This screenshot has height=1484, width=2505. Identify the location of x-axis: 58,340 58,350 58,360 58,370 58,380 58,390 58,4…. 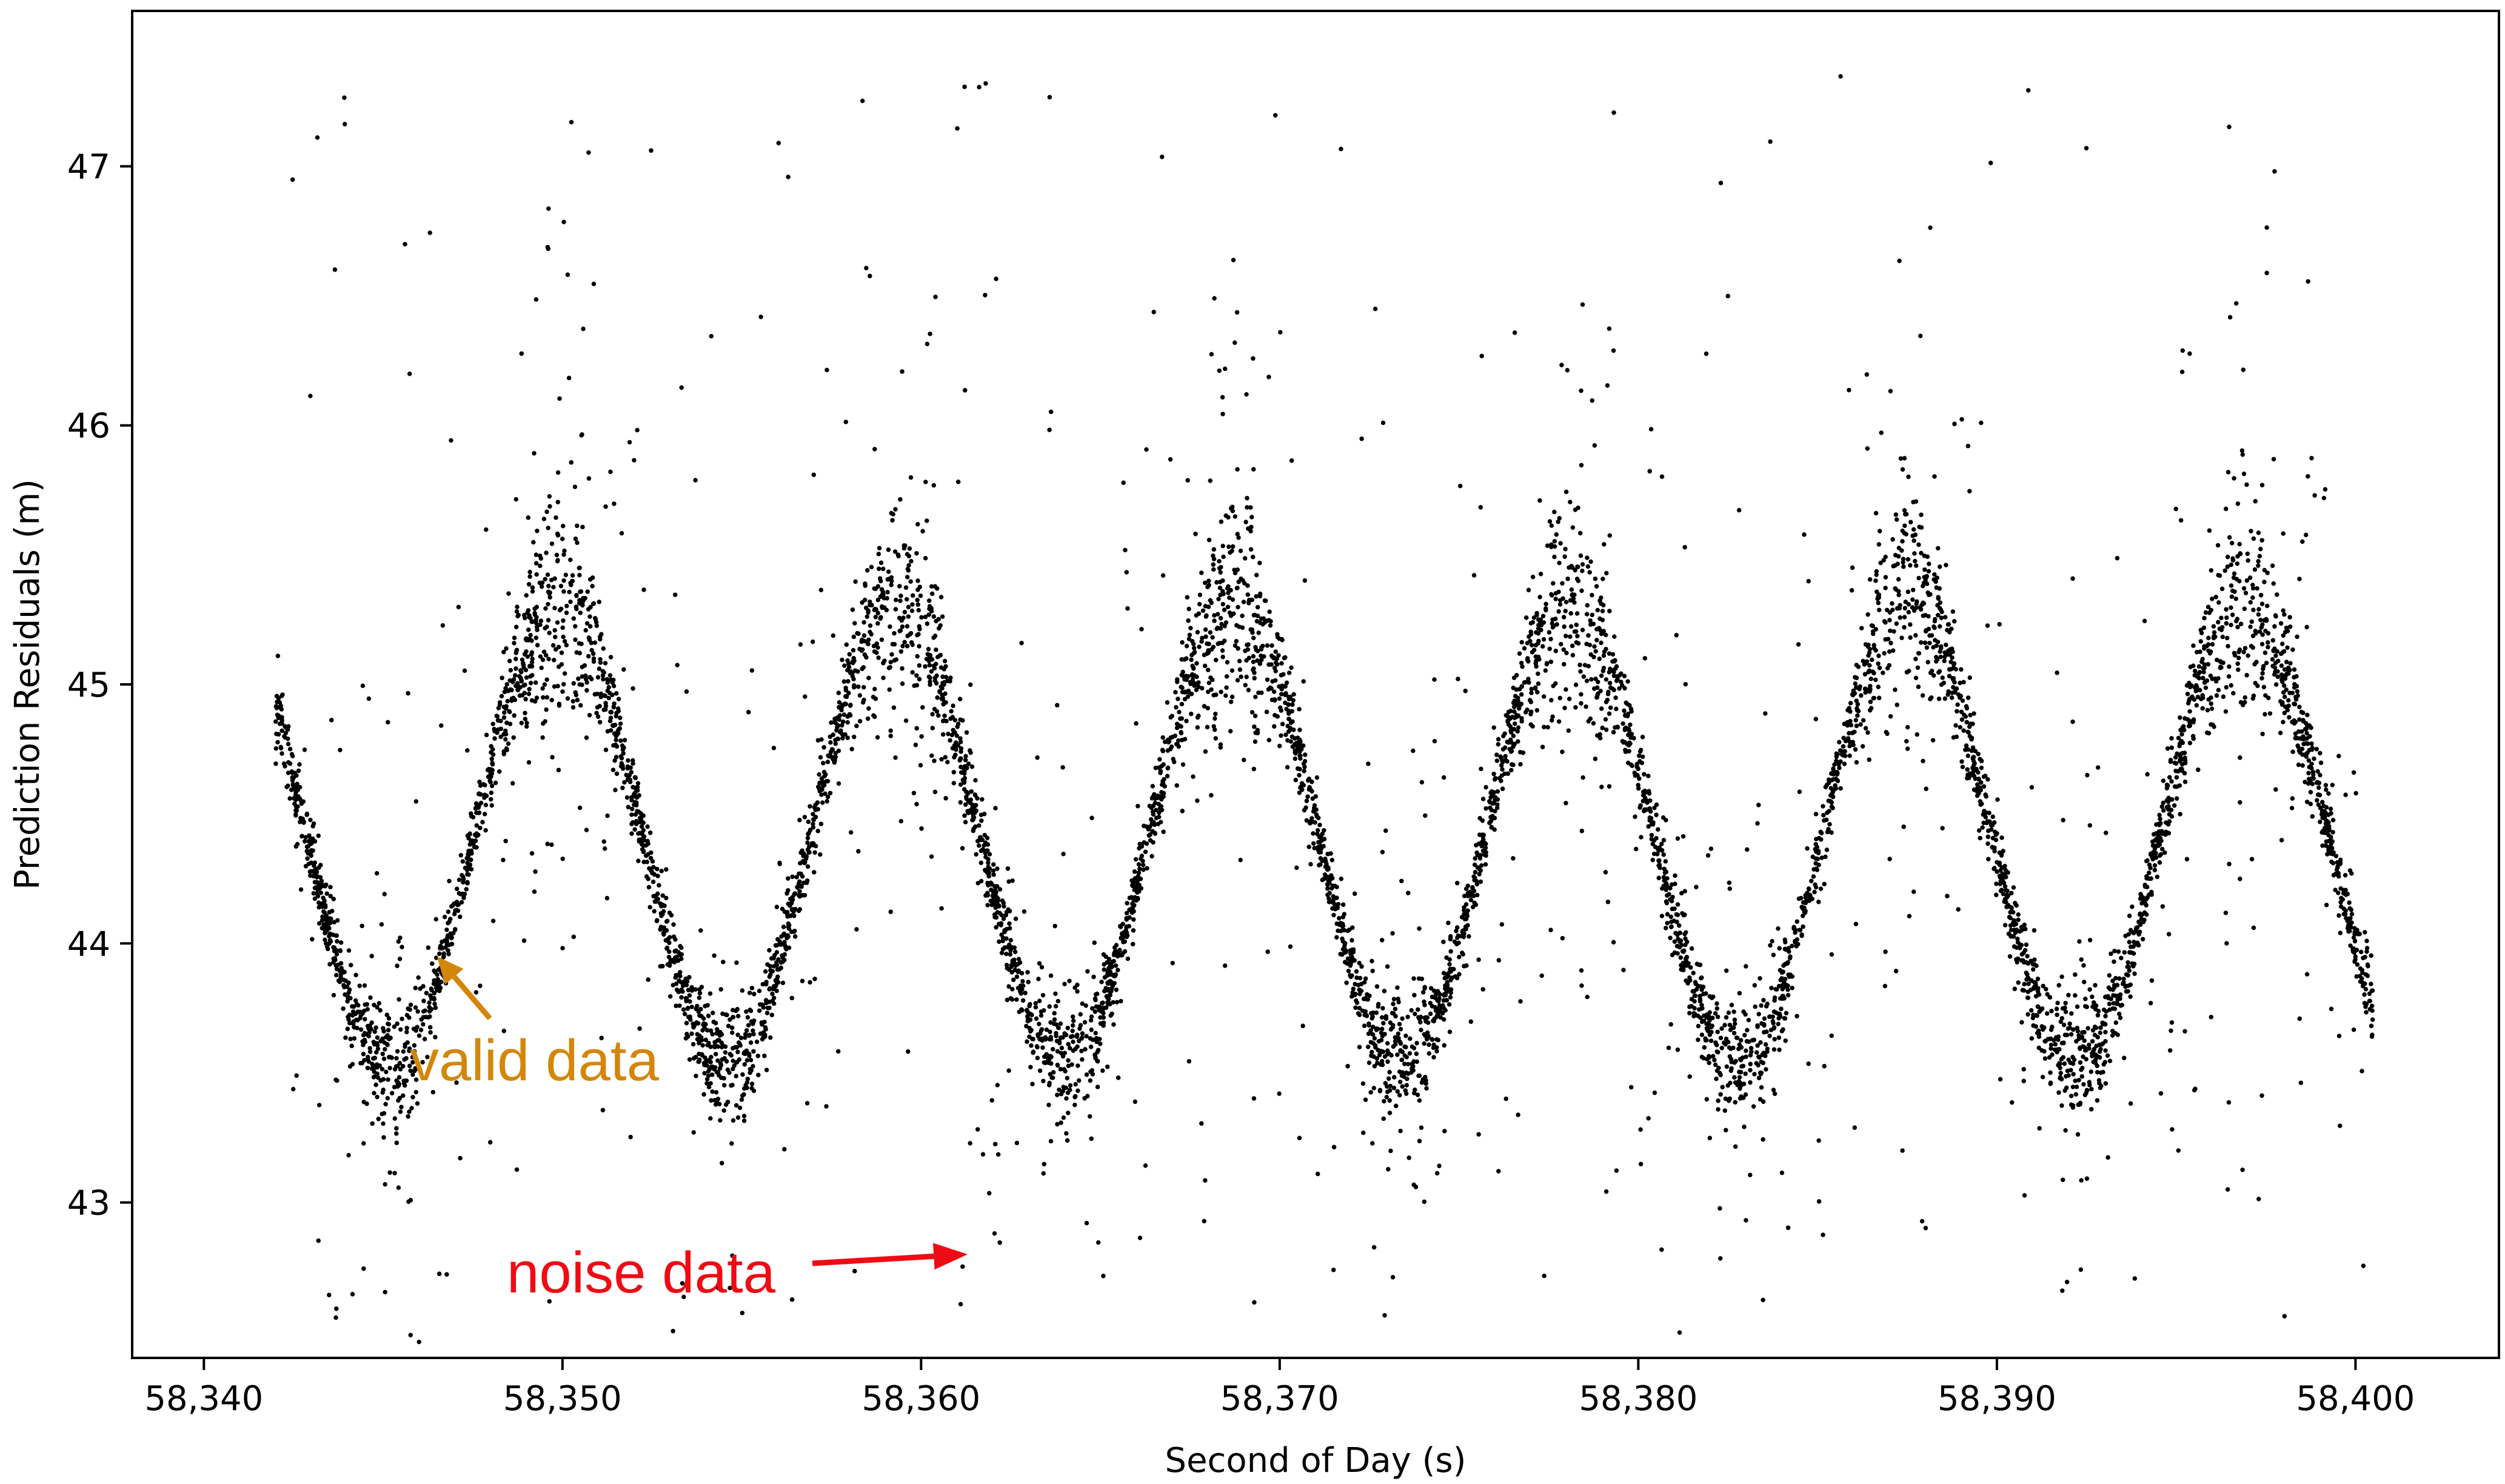
(1279, 1388).